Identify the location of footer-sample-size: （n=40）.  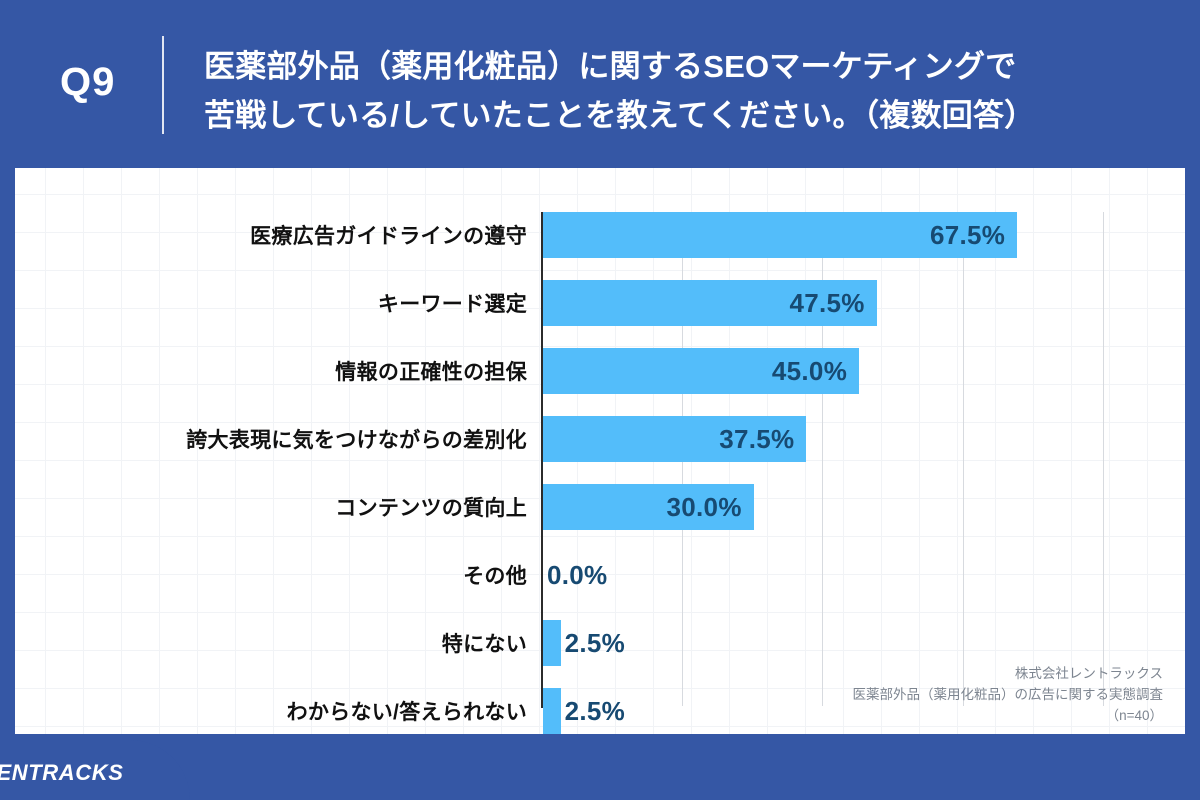
(1134, 715).